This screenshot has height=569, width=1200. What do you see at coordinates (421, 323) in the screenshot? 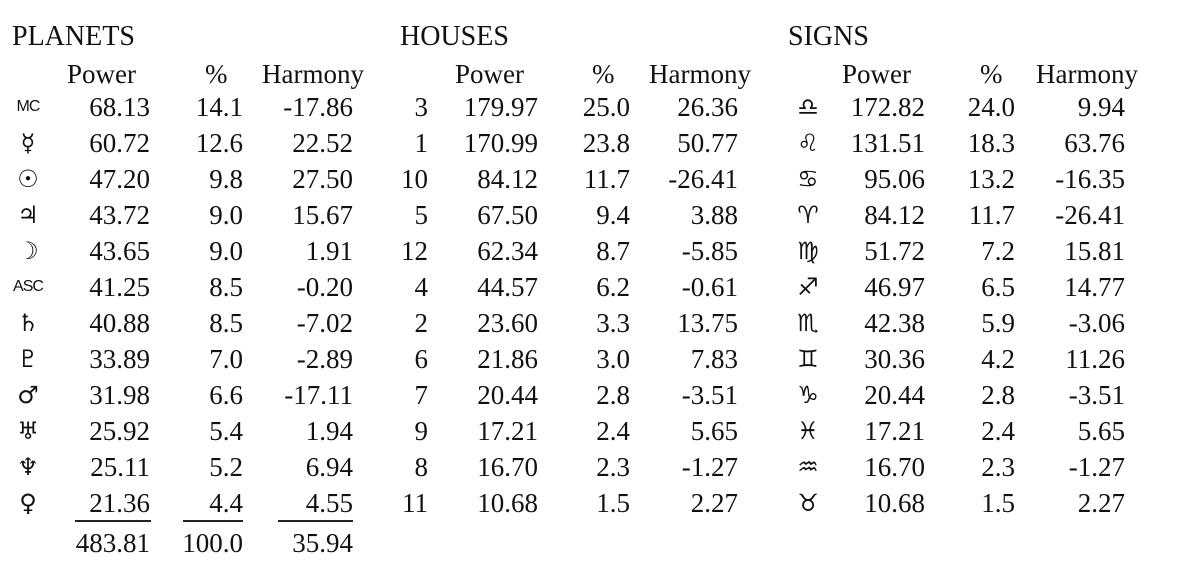
I see `house-number: 2` at bounding box center [421, 323].